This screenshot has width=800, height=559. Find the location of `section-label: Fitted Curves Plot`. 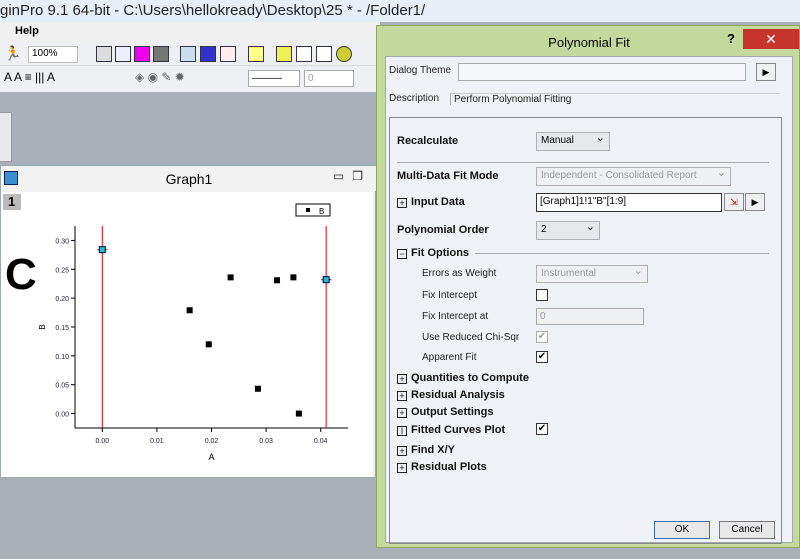

section-label: Fitted Curves Plot is located at coordinates (458, 430).